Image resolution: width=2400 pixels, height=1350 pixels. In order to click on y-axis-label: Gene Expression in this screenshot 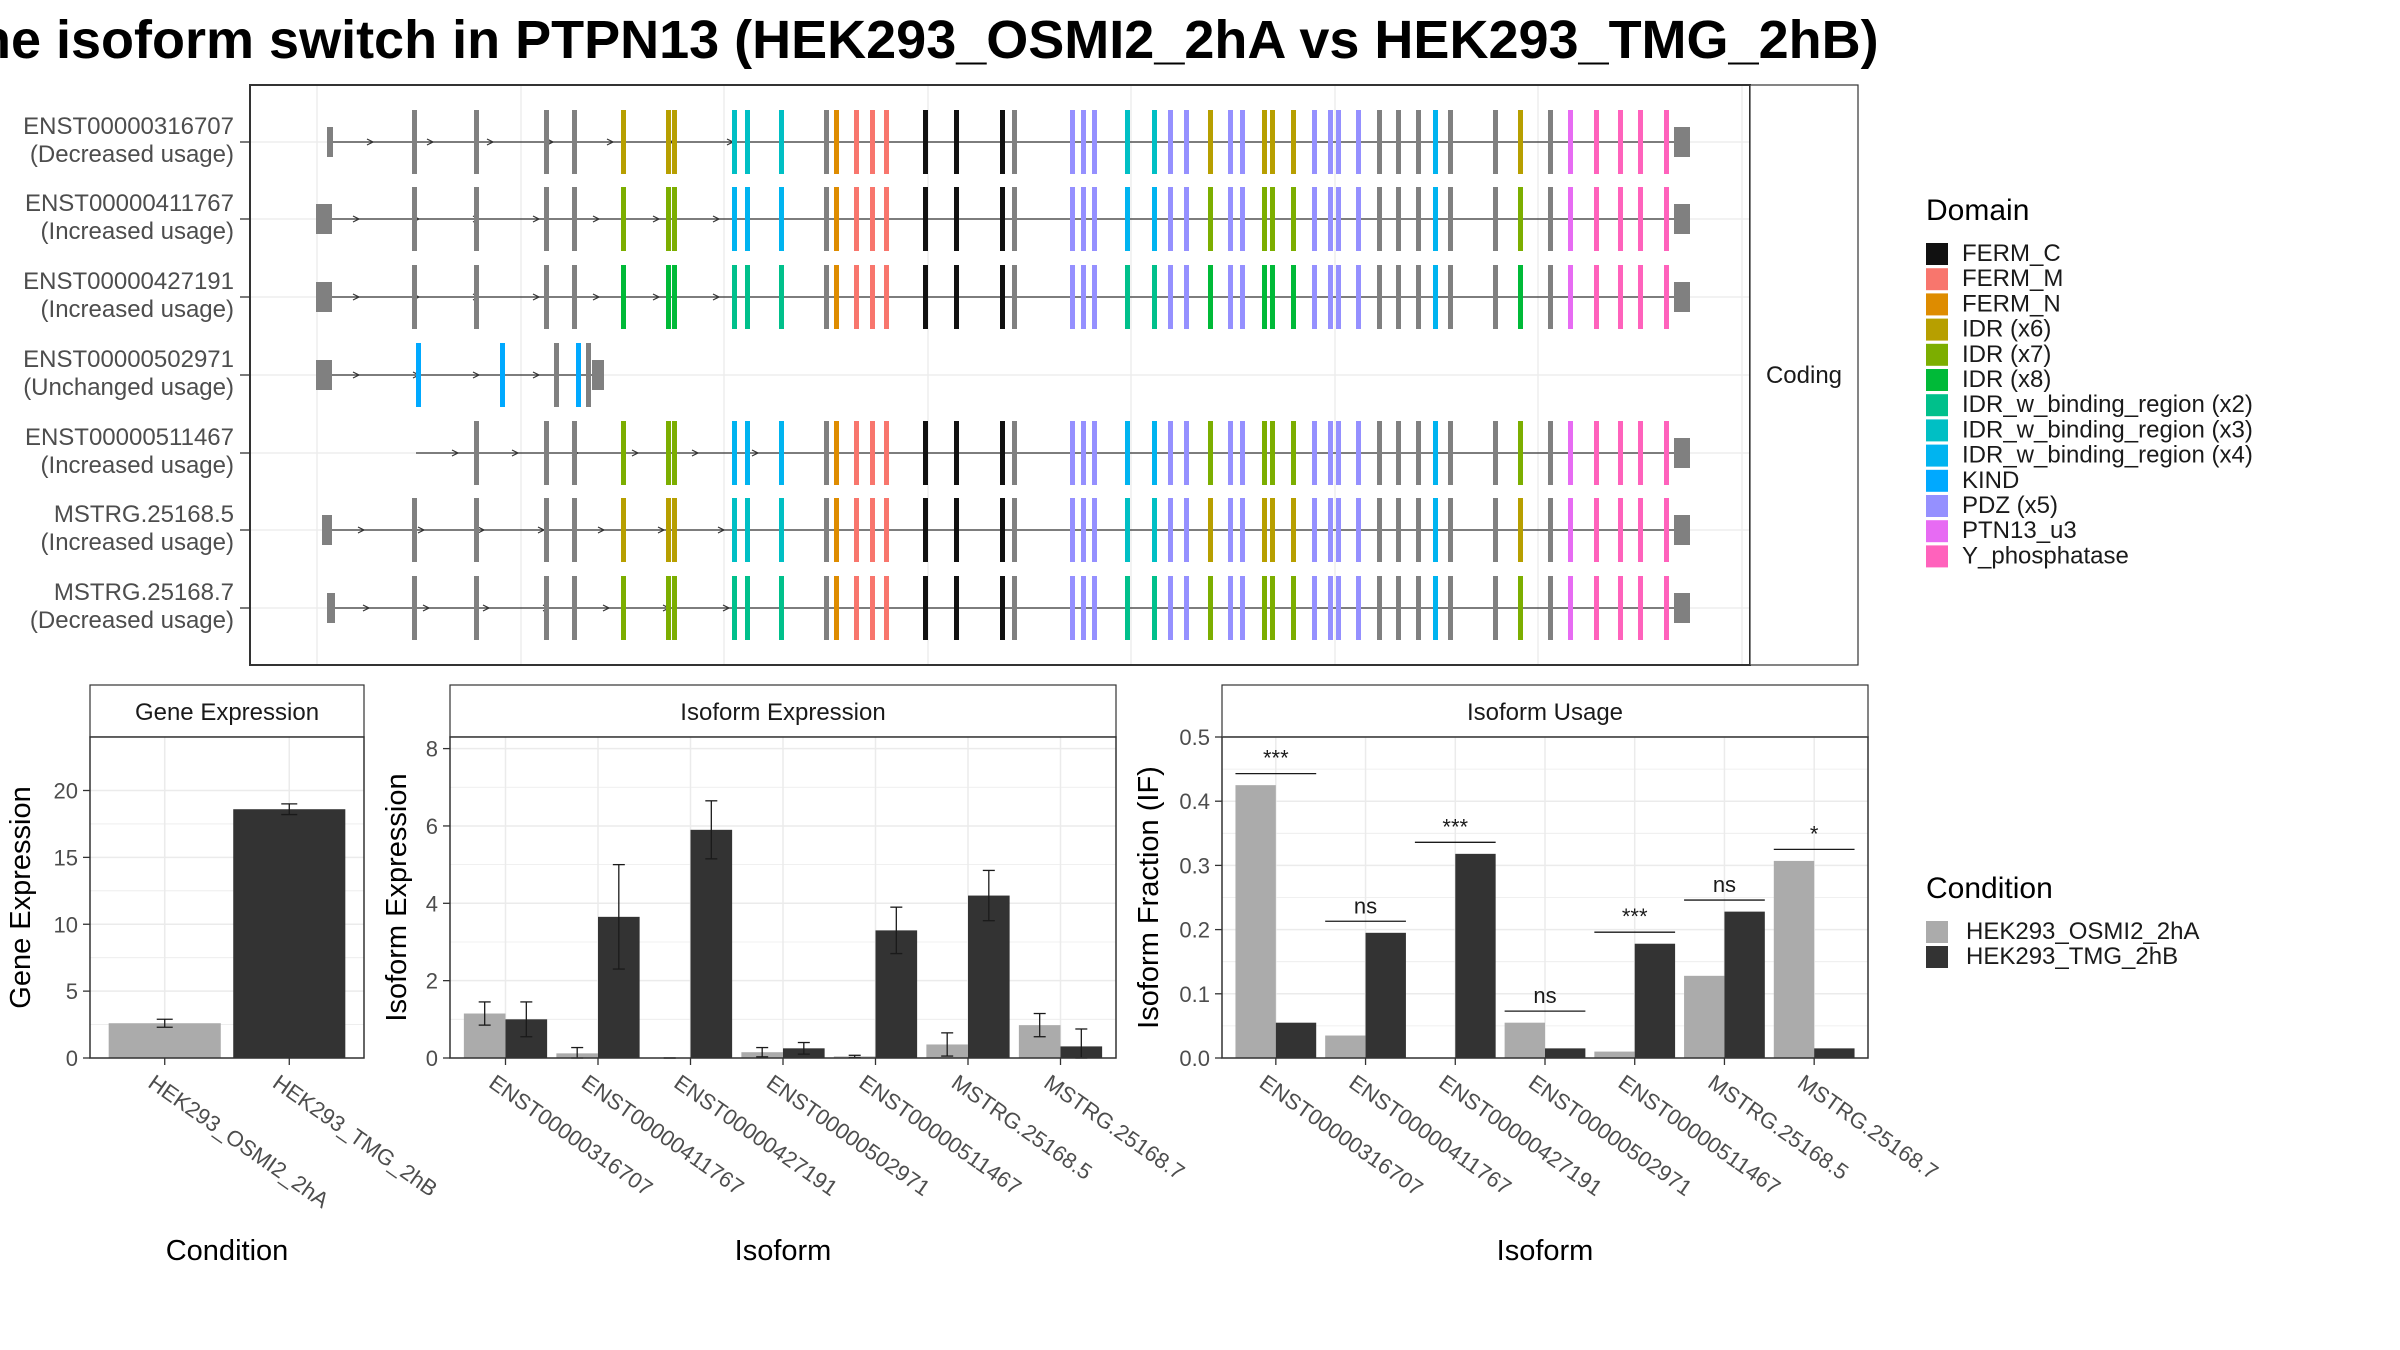, I will do `click(21, 897)`.